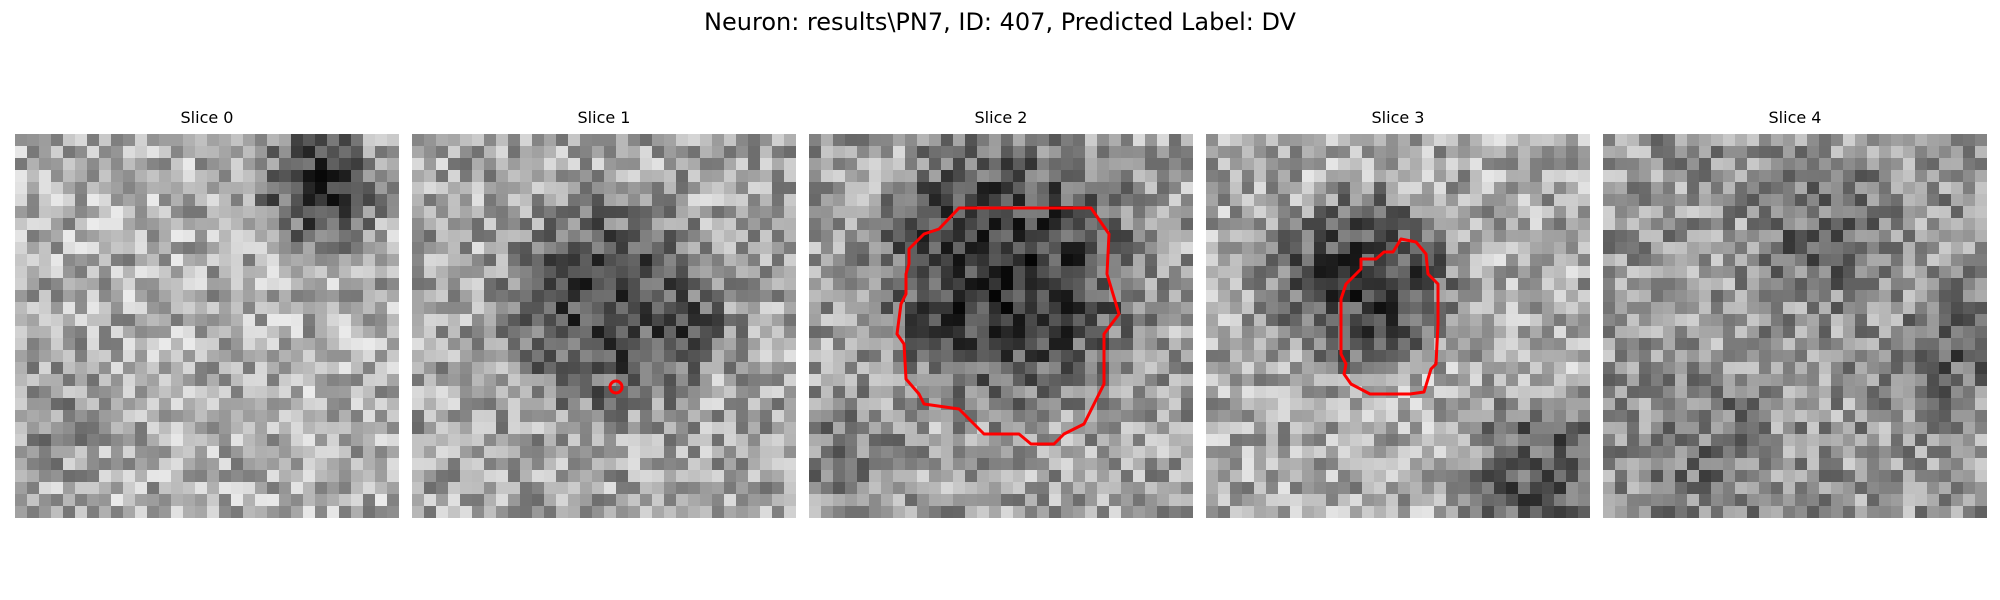 The width and height of the screenshot is (2000, 600). Describe the element at coordinates (207, 117) in the screenshot. I see `slice-title: Slice 0` at that location.